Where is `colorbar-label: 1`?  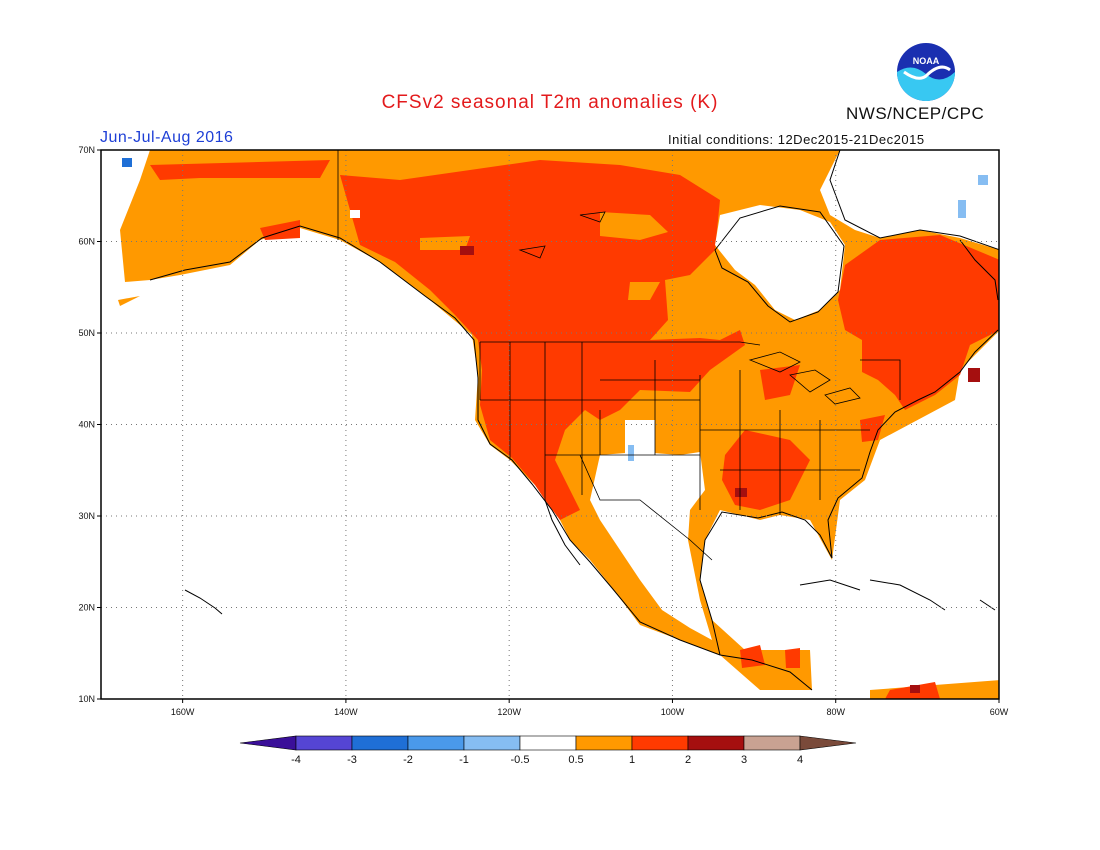
colorbar-label: 1 is located at coordinates (632, 760).